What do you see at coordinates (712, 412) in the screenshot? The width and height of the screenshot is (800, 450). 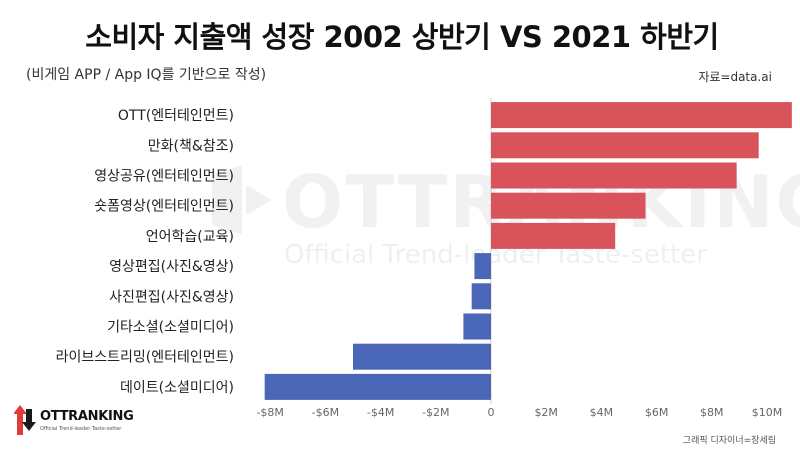 I see `x-tick-label: $8M` at bounding box center [712, 412].